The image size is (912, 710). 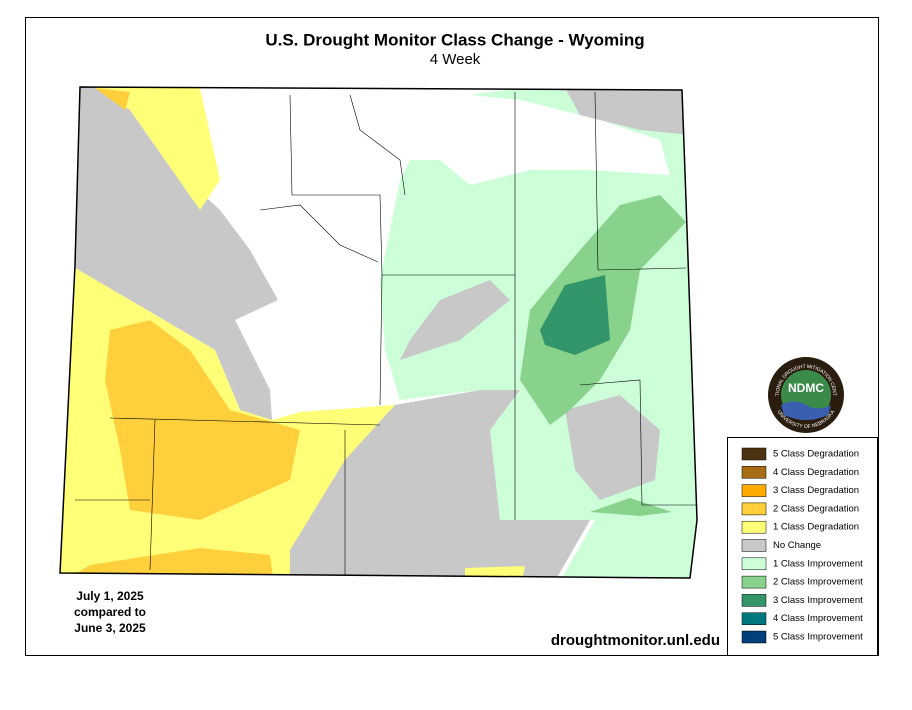 What do you see at coordinates (806, 388) in the screenshot?
I see `logo-abbr: NDMC` at bounding box center [806, 388].